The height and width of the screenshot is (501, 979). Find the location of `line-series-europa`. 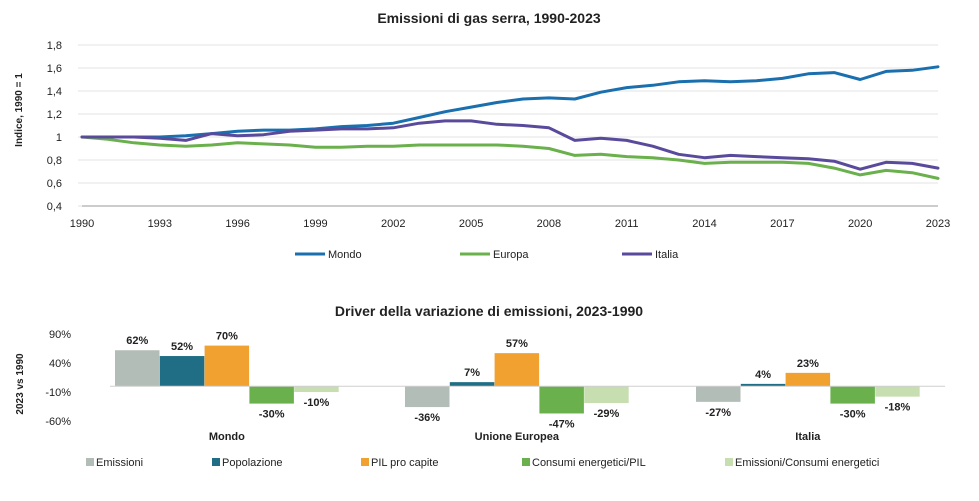

line-series-europa is located at coordinates (510, 157).